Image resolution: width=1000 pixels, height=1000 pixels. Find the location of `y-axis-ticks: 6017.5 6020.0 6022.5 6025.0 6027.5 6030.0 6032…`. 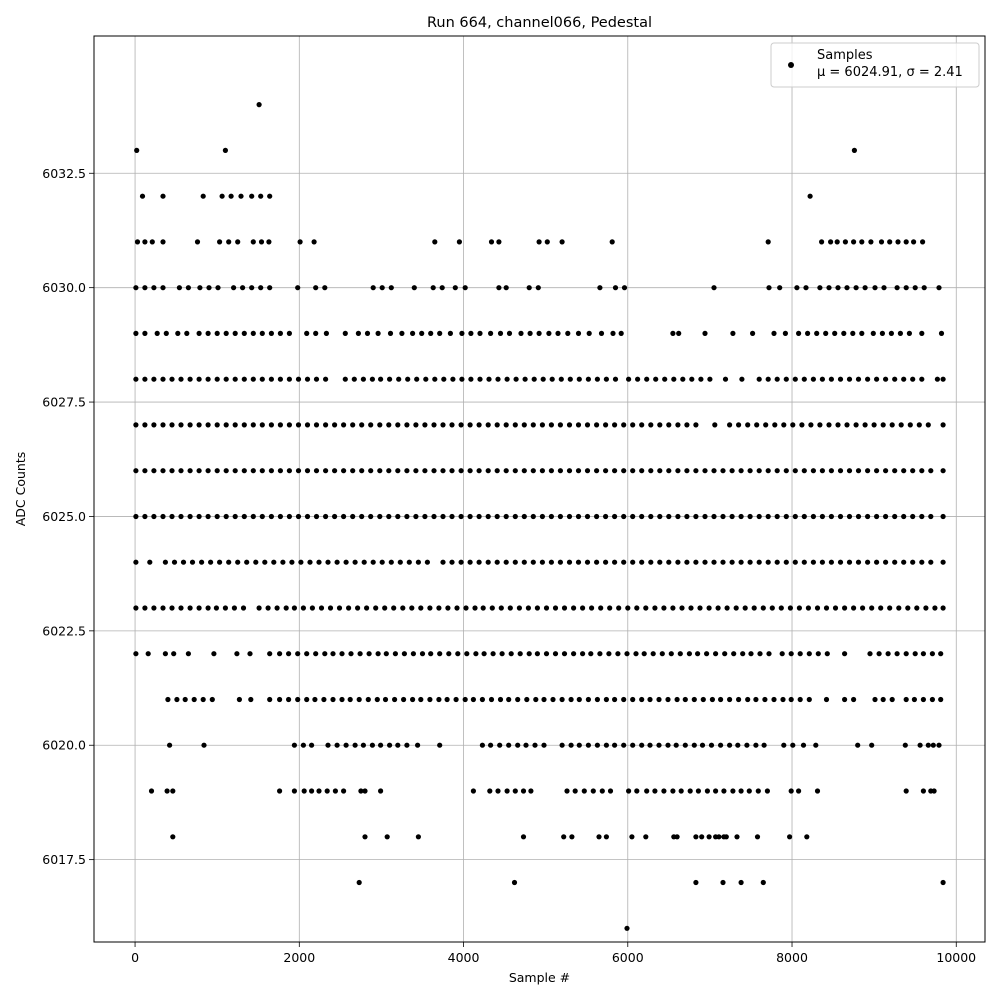

y-axis-ticks: 6017.5 6020.0 6022.5 6025.0 6027.5 6030.0 6032… is located at coordinates (68, 516).